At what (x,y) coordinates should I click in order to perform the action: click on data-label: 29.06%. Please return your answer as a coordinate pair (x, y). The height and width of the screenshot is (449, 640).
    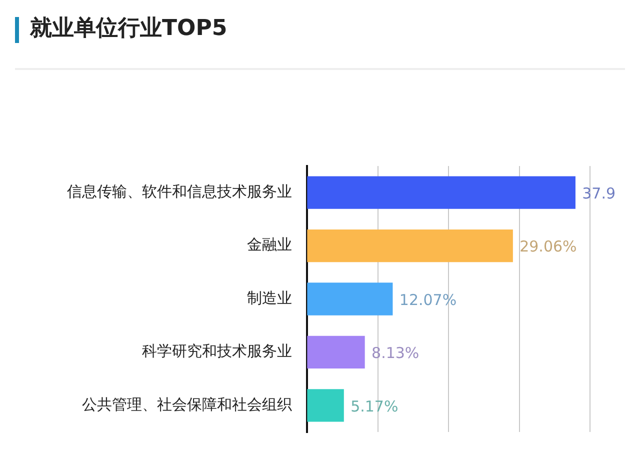
    Looking at the image, I should click on (548, 247).